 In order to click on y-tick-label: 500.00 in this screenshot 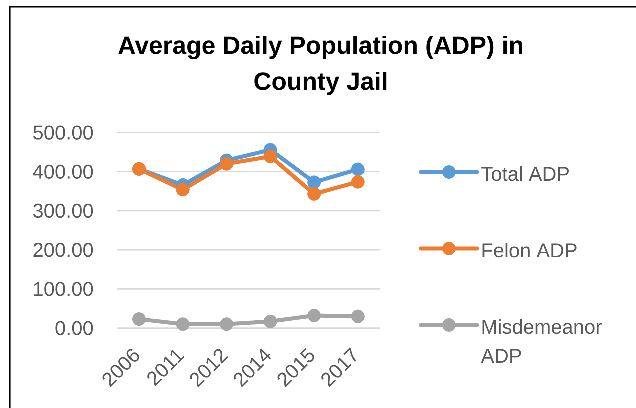, I will do `click(64, 133)`.